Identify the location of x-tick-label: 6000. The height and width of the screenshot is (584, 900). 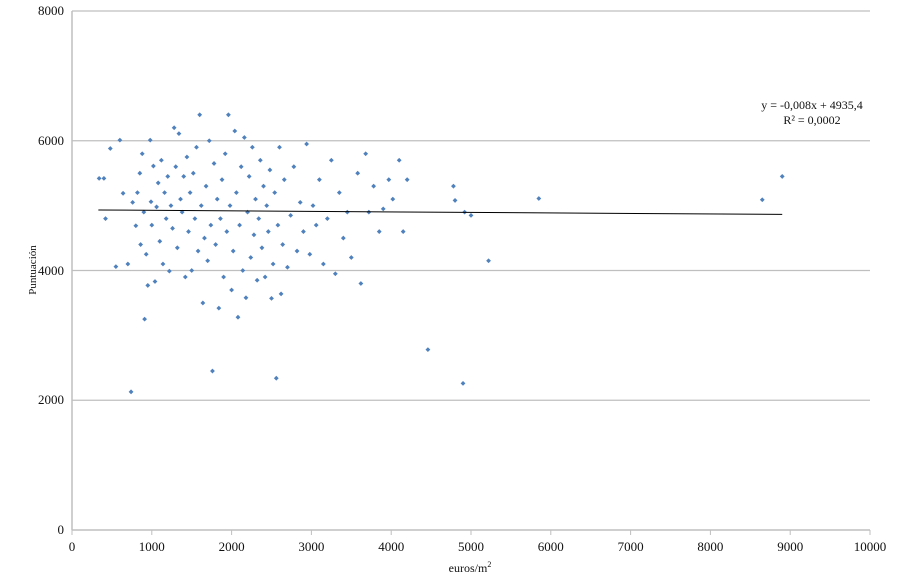
(550, 546).